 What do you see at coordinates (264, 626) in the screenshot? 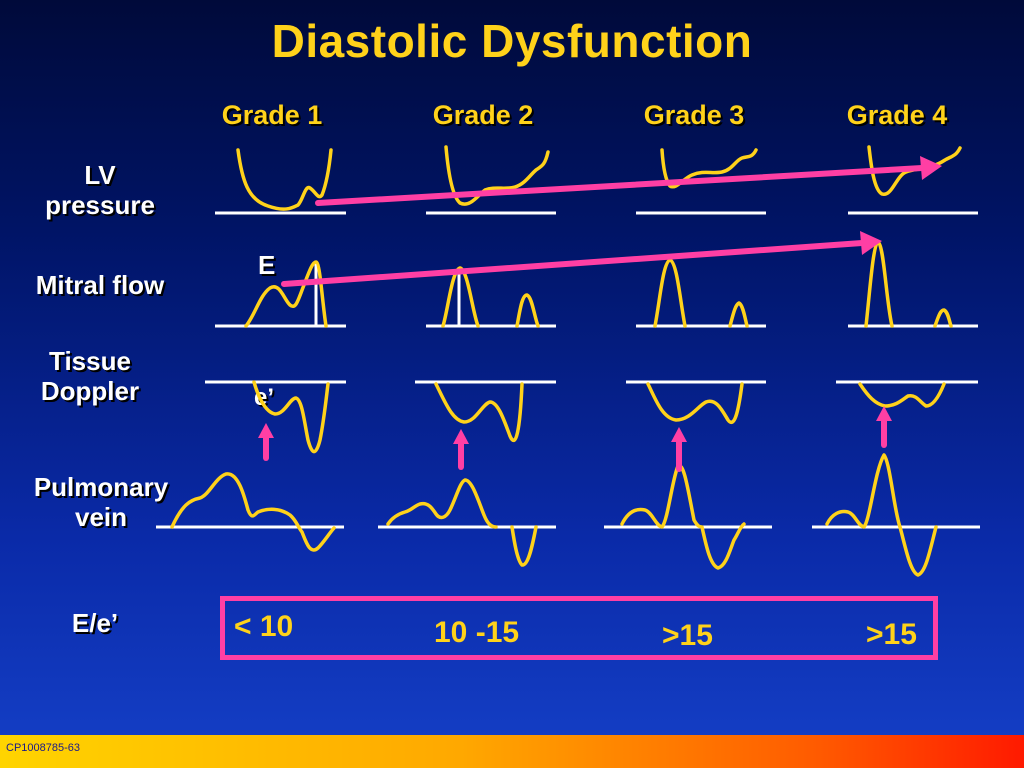
I see `ratio-value-grade-1: < 10` at bounding box center [264, 626].